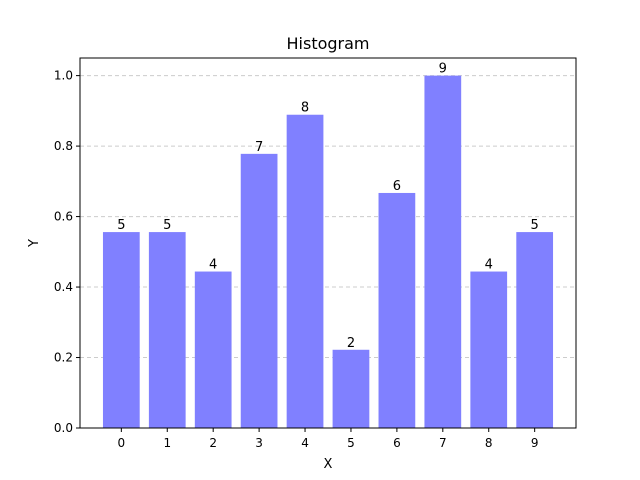  What do you see at coordinates (305, 108) in the screenshot?
I see `bar-value-label: 8` at bounding box center [305, 108].